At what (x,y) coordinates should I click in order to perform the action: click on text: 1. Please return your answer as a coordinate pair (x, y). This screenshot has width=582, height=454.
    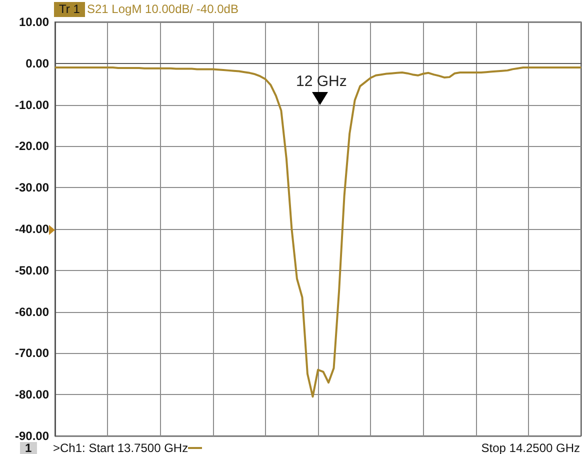
    Looking at the image, I should click on (28, 447).